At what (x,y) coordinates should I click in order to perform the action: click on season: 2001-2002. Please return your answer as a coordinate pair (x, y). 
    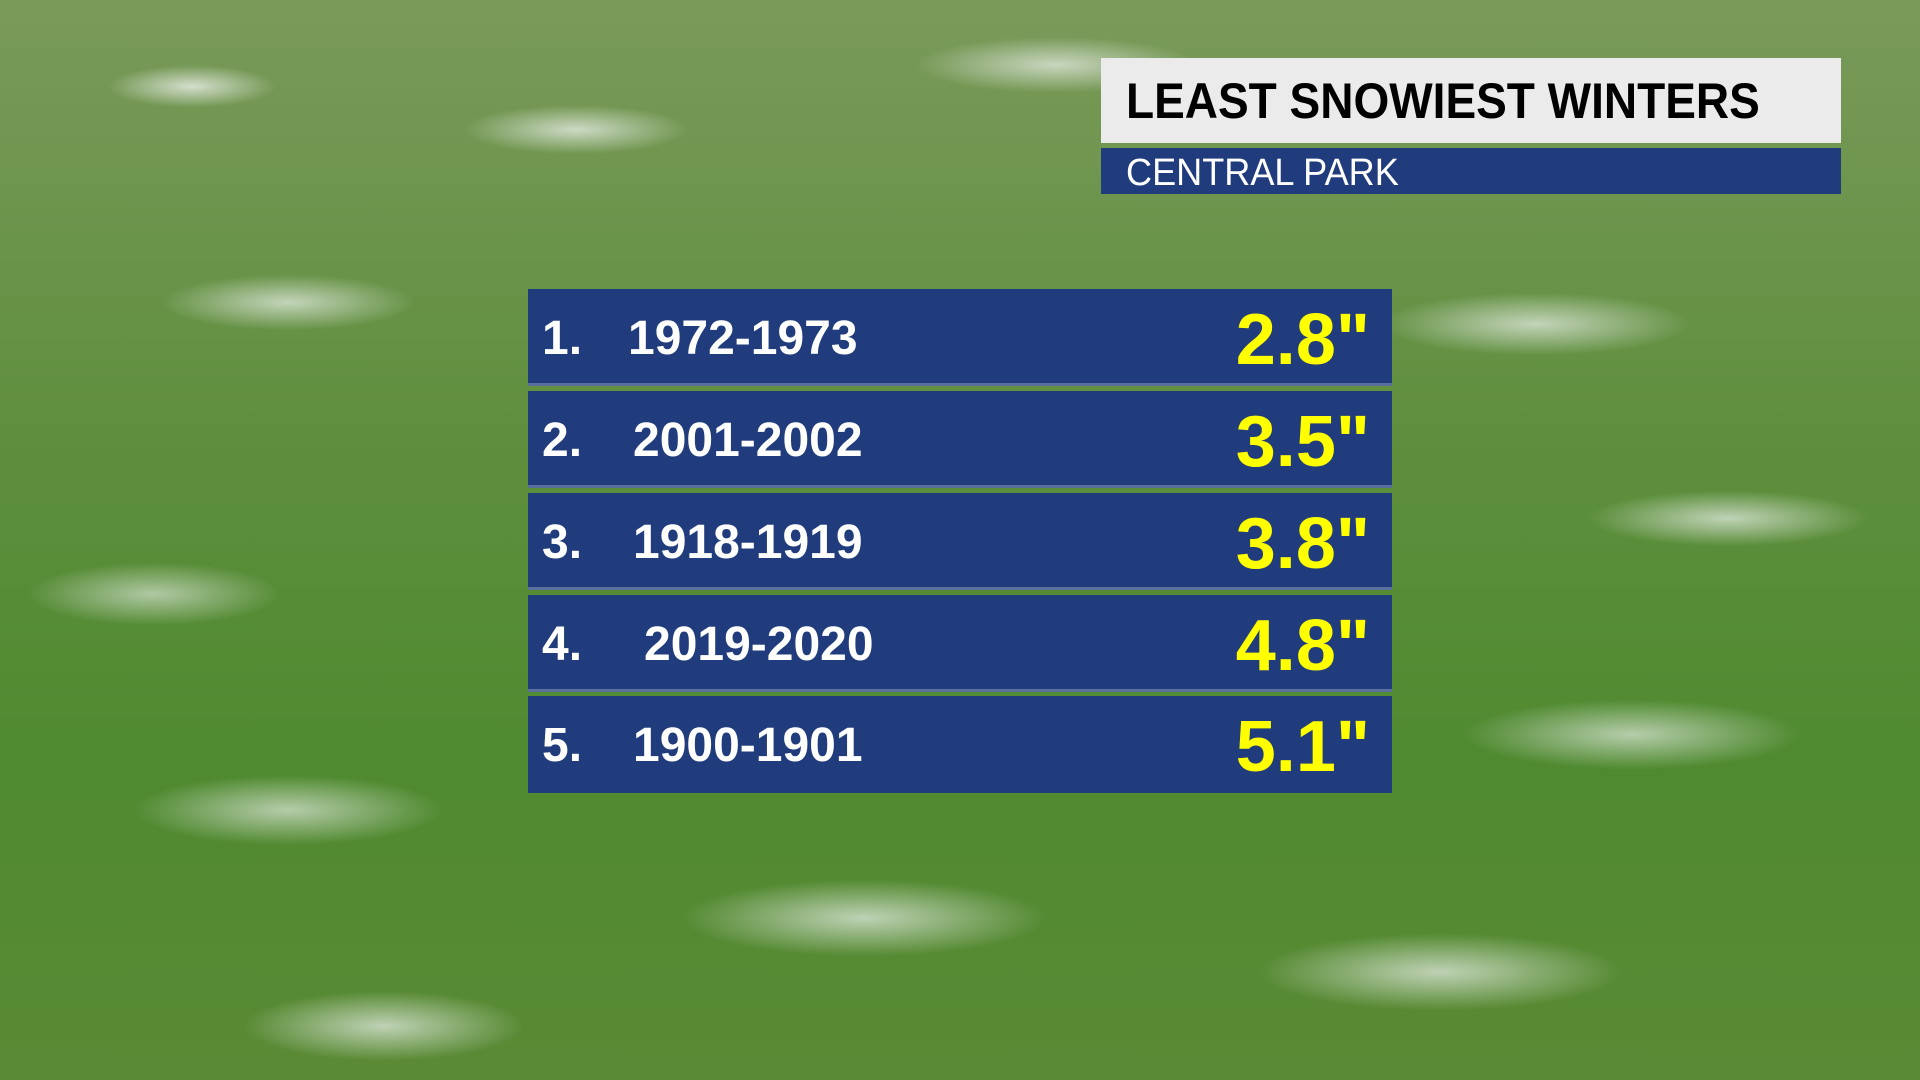
    Looking at the image, I should click on (748, 440).